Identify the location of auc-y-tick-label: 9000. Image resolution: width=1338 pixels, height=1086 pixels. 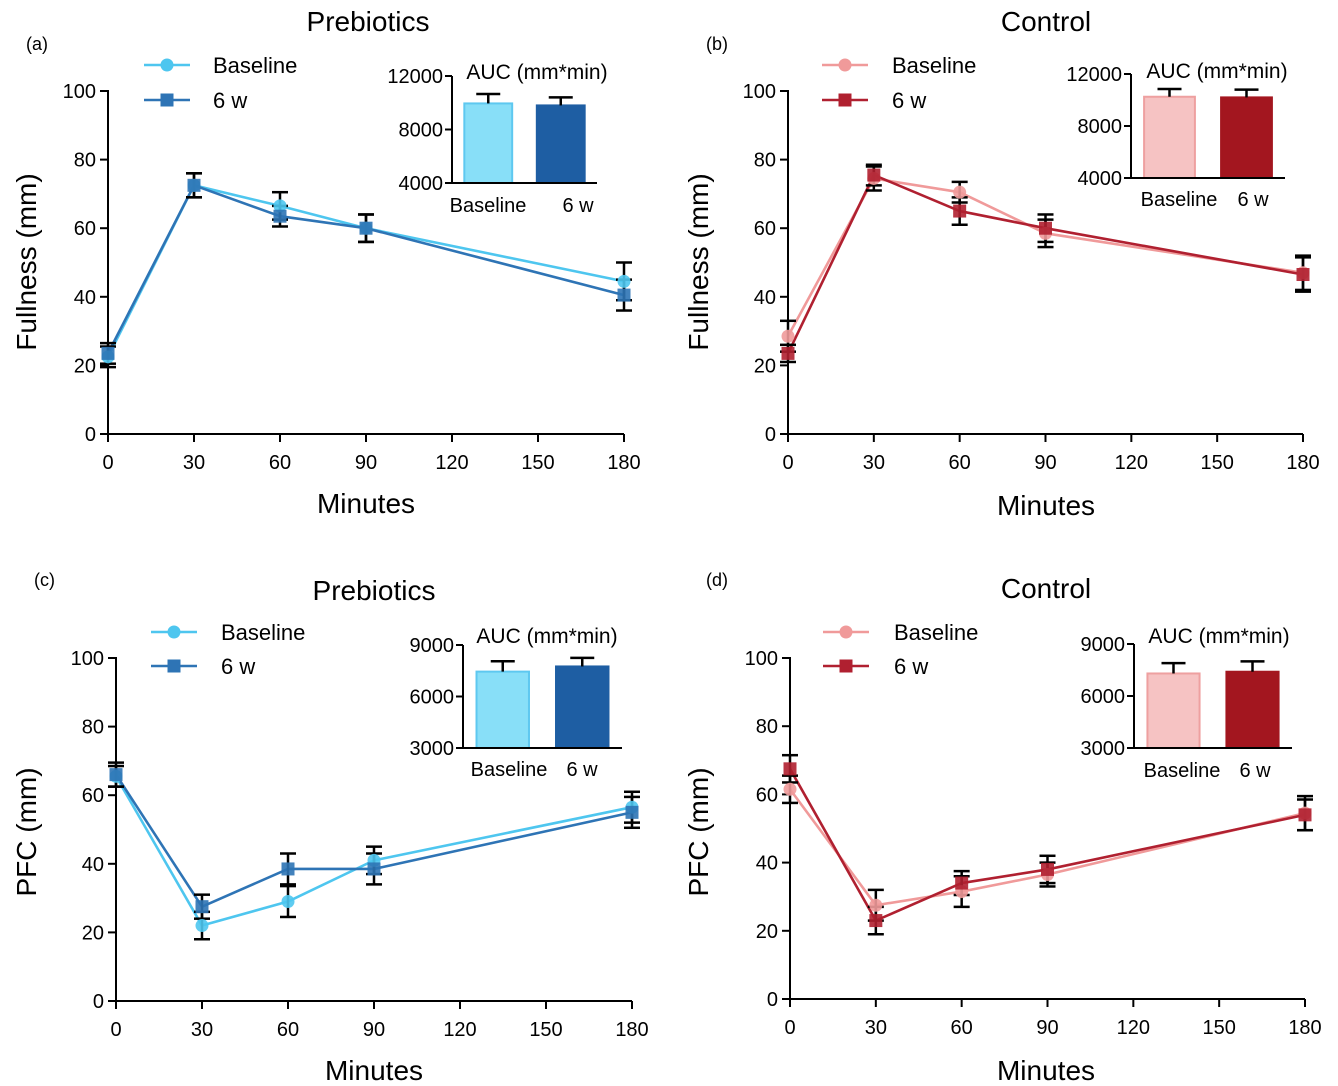
(432, 646).